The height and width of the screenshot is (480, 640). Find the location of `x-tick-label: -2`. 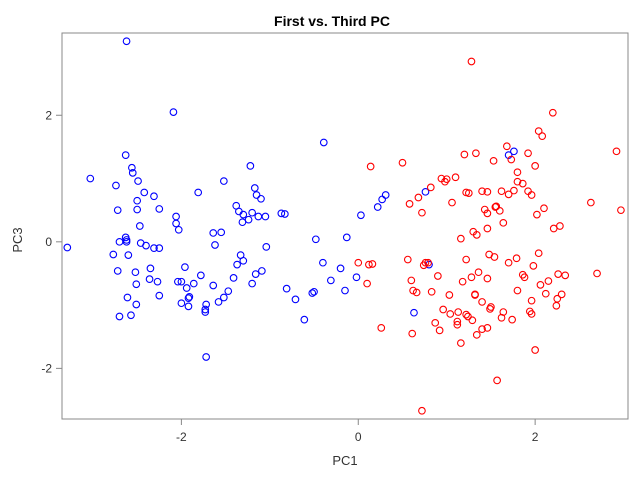

x-tick-label: -2 is located at coordinates (181, 437).